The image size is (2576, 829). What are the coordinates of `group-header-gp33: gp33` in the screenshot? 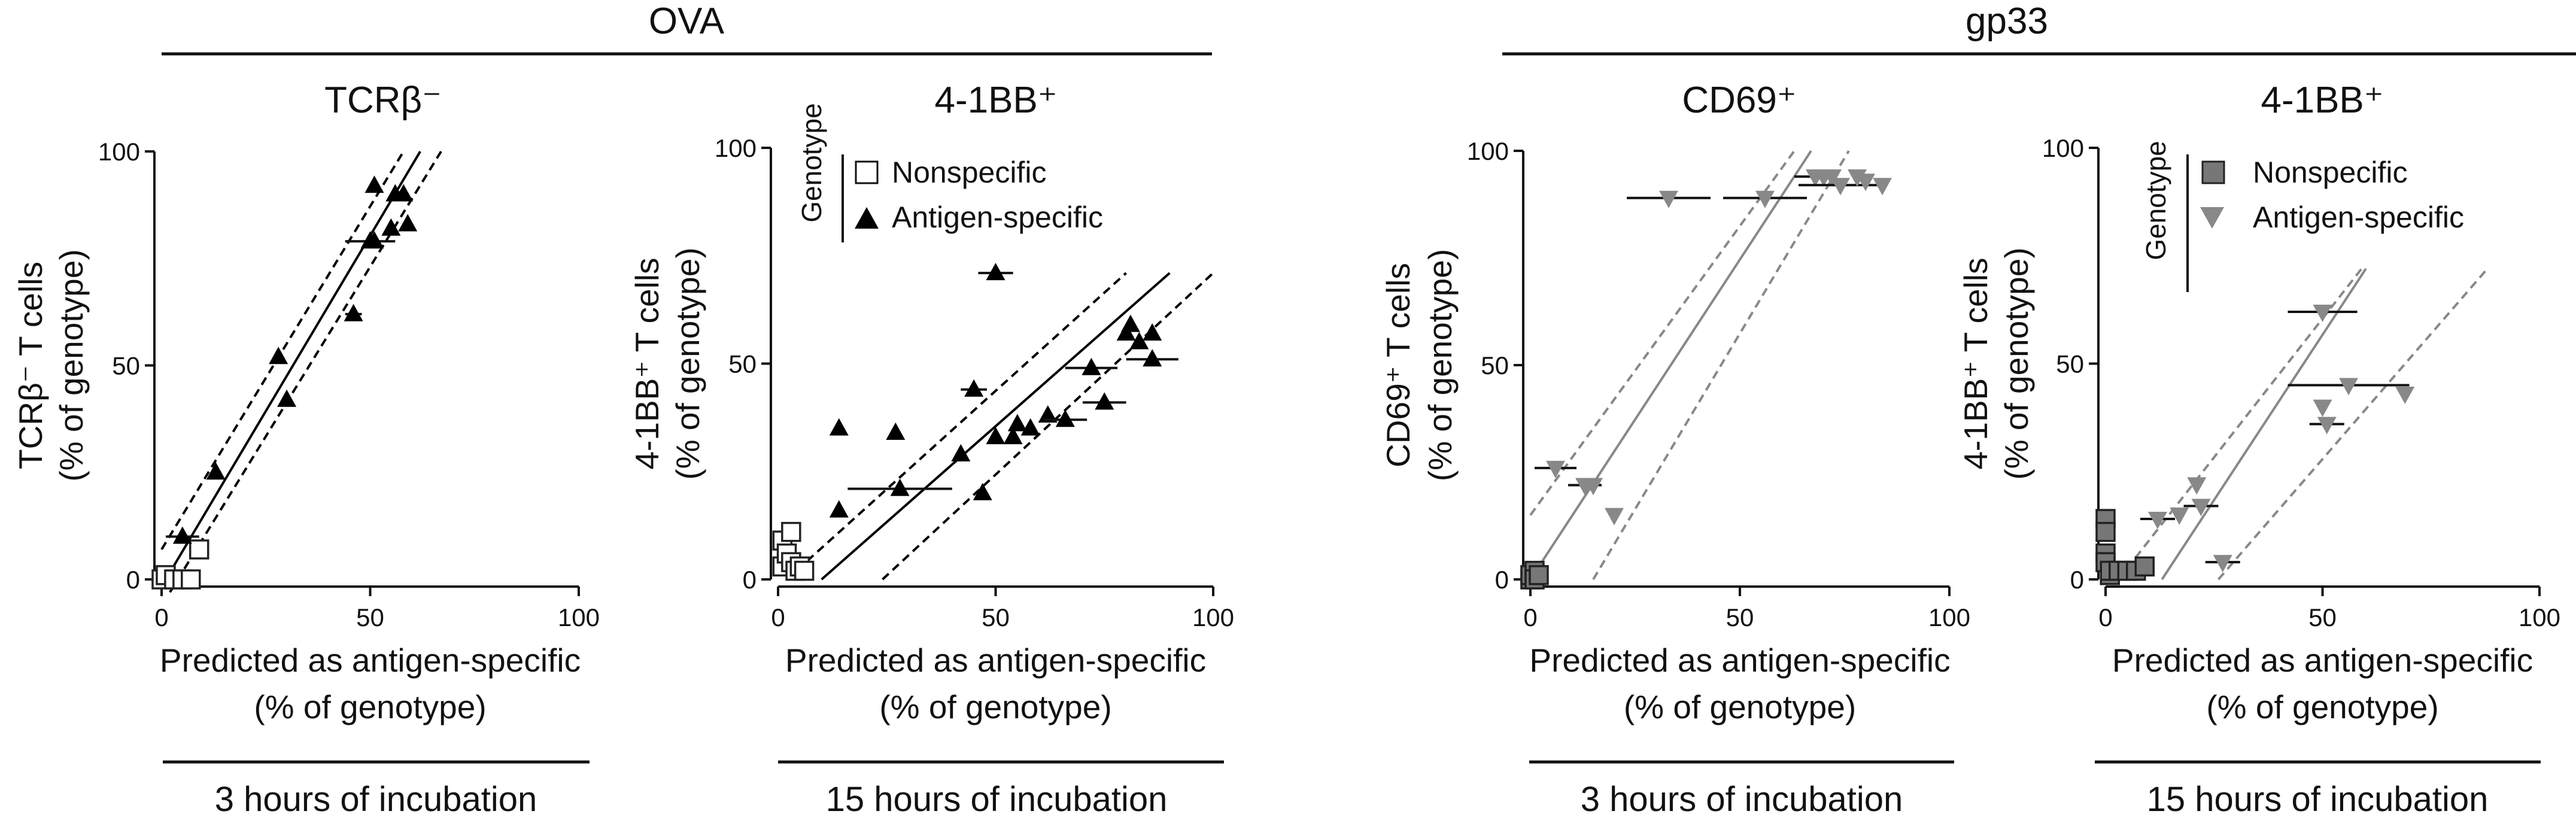 It's located at (2039, 28).